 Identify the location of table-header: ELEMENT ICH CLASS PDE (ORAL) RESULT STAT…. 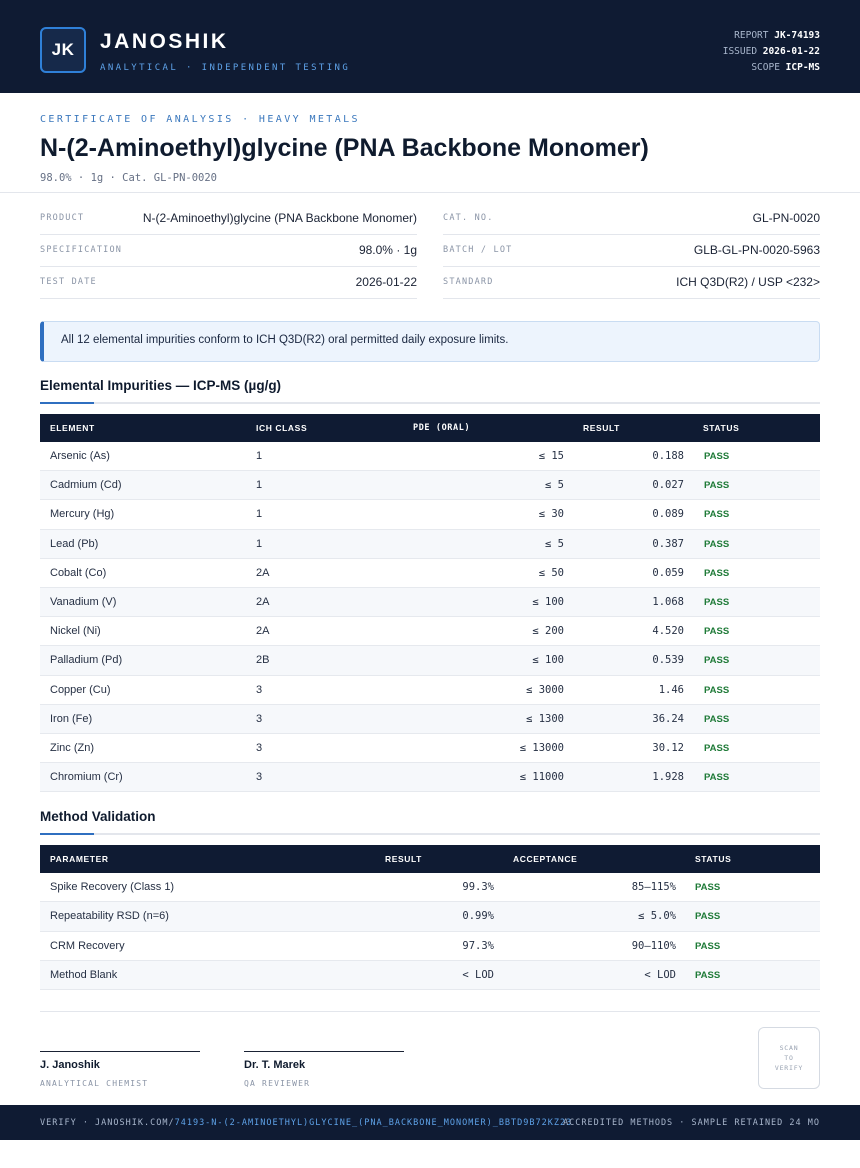
(430, 428).